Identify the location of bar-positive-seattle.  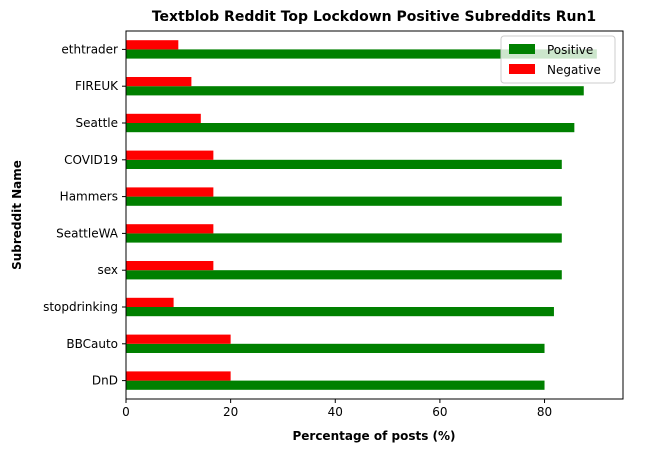
(350, 128).